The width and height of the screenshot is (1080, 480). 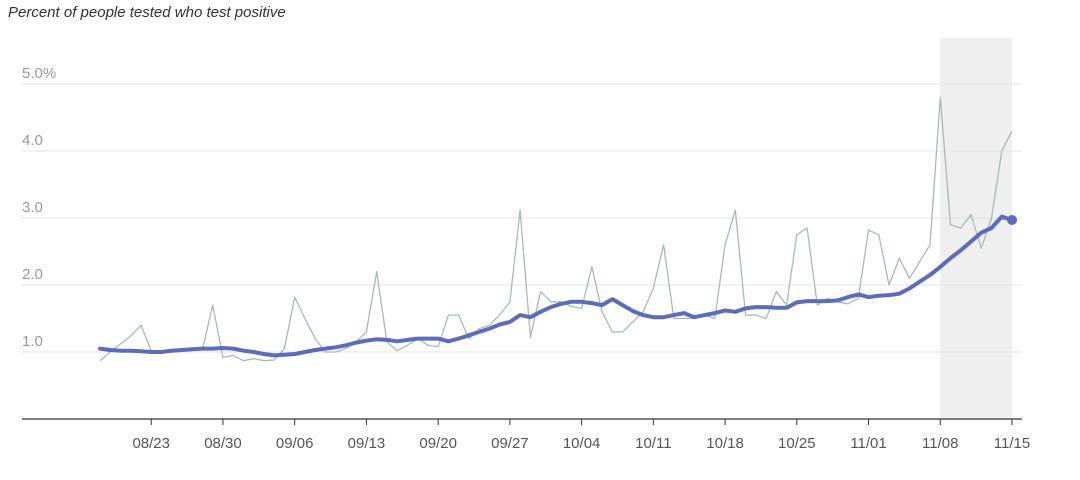 What do you see at coordinates (582, 443) in the screenshot?
I see `x-tick-label: 10/04` at bounding box center [582, 443].